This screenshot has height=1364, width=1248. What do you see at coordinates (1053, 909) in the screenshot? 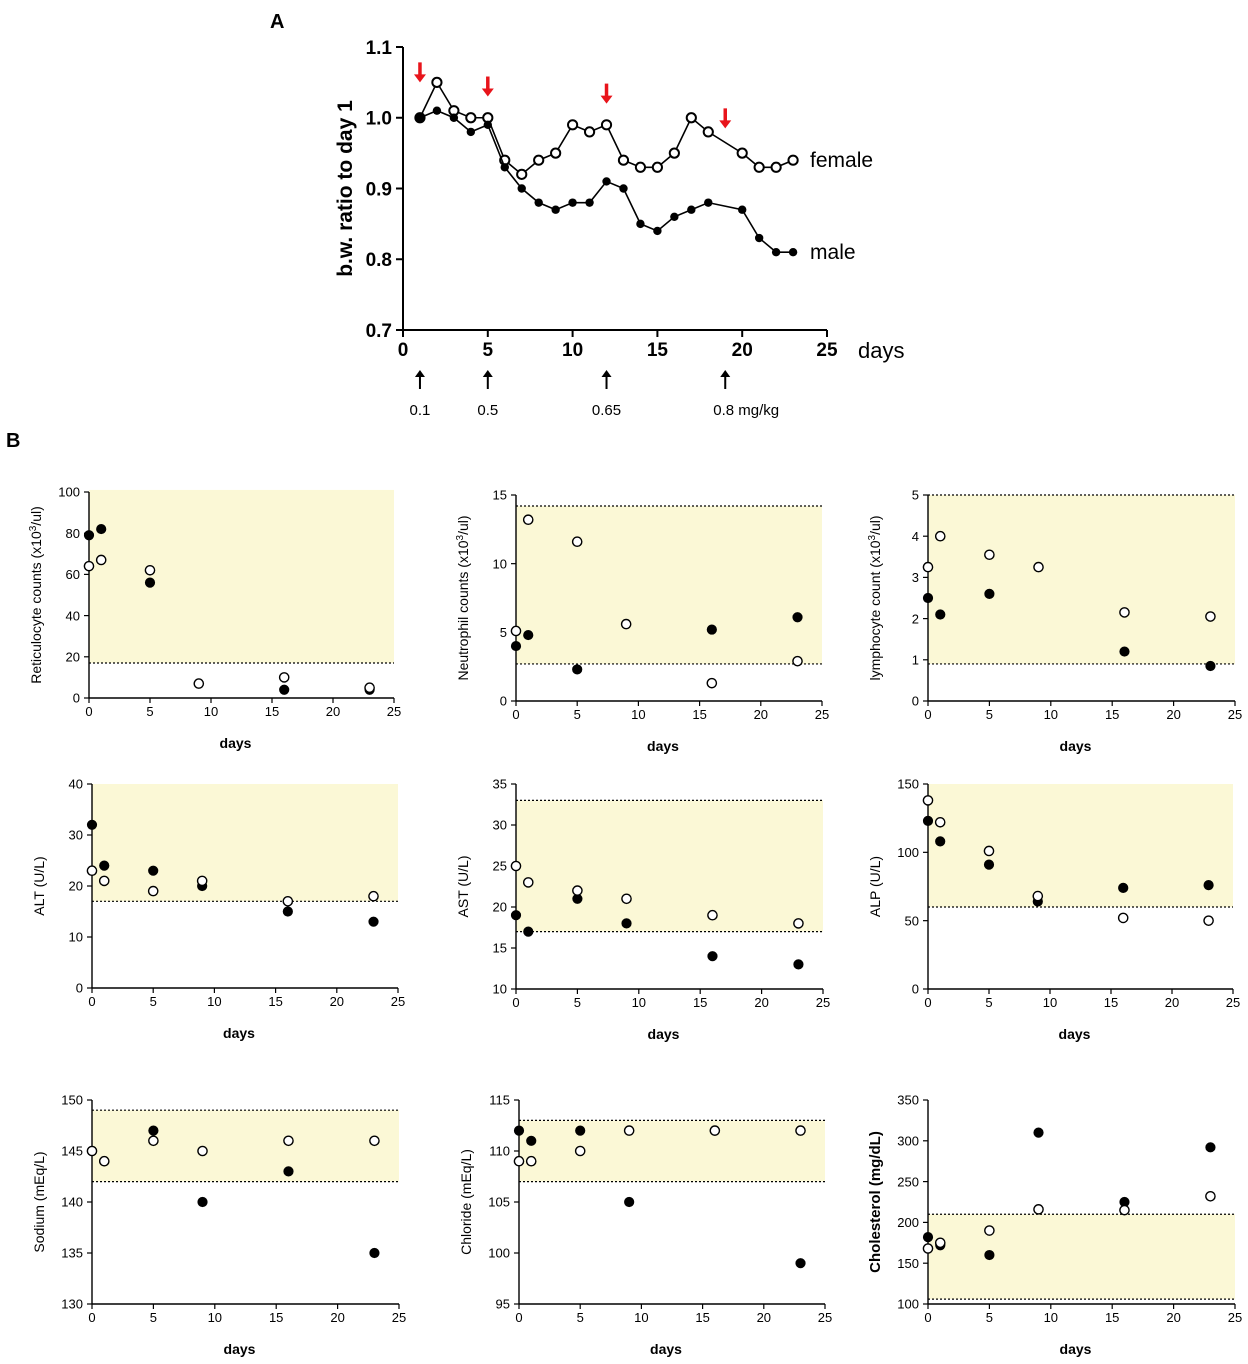
I see `chart-alp: 0 5 10 15 20 25 0 50 100 150 ALP (U/L) days` at bounding box center [1053, 909].